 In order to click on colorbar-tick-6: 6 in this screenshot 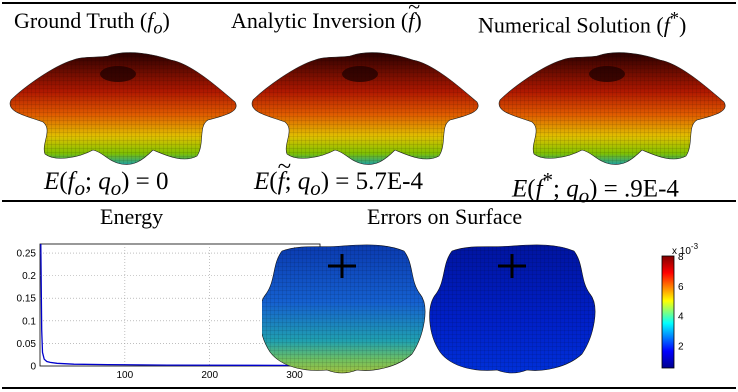, I will do `click(681, 287)`.